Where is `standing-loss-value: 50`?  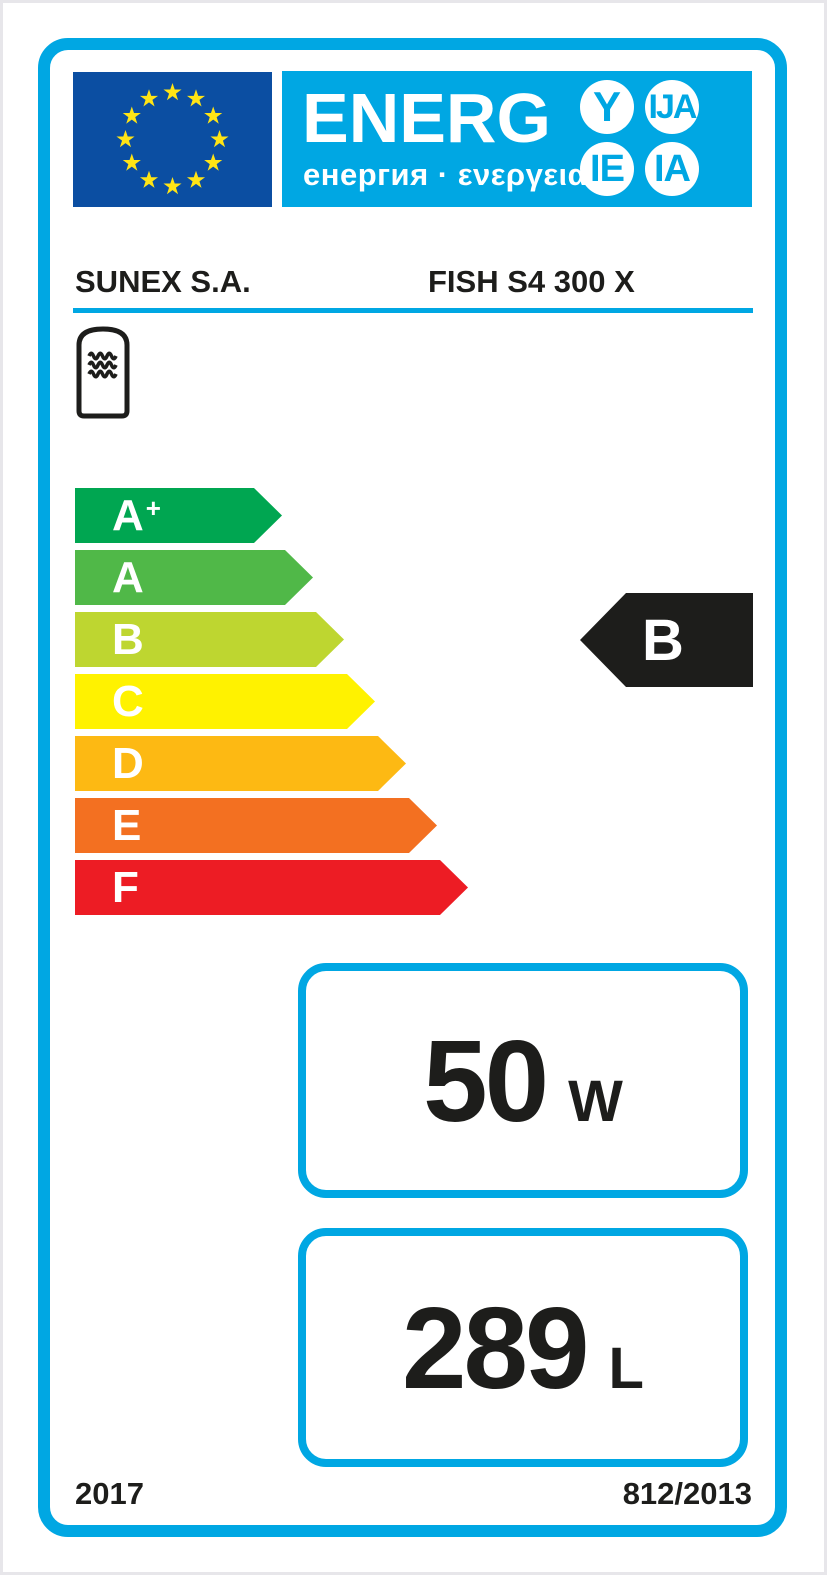 standing-loss-value: 50 is located at coordinates (486, 1080).